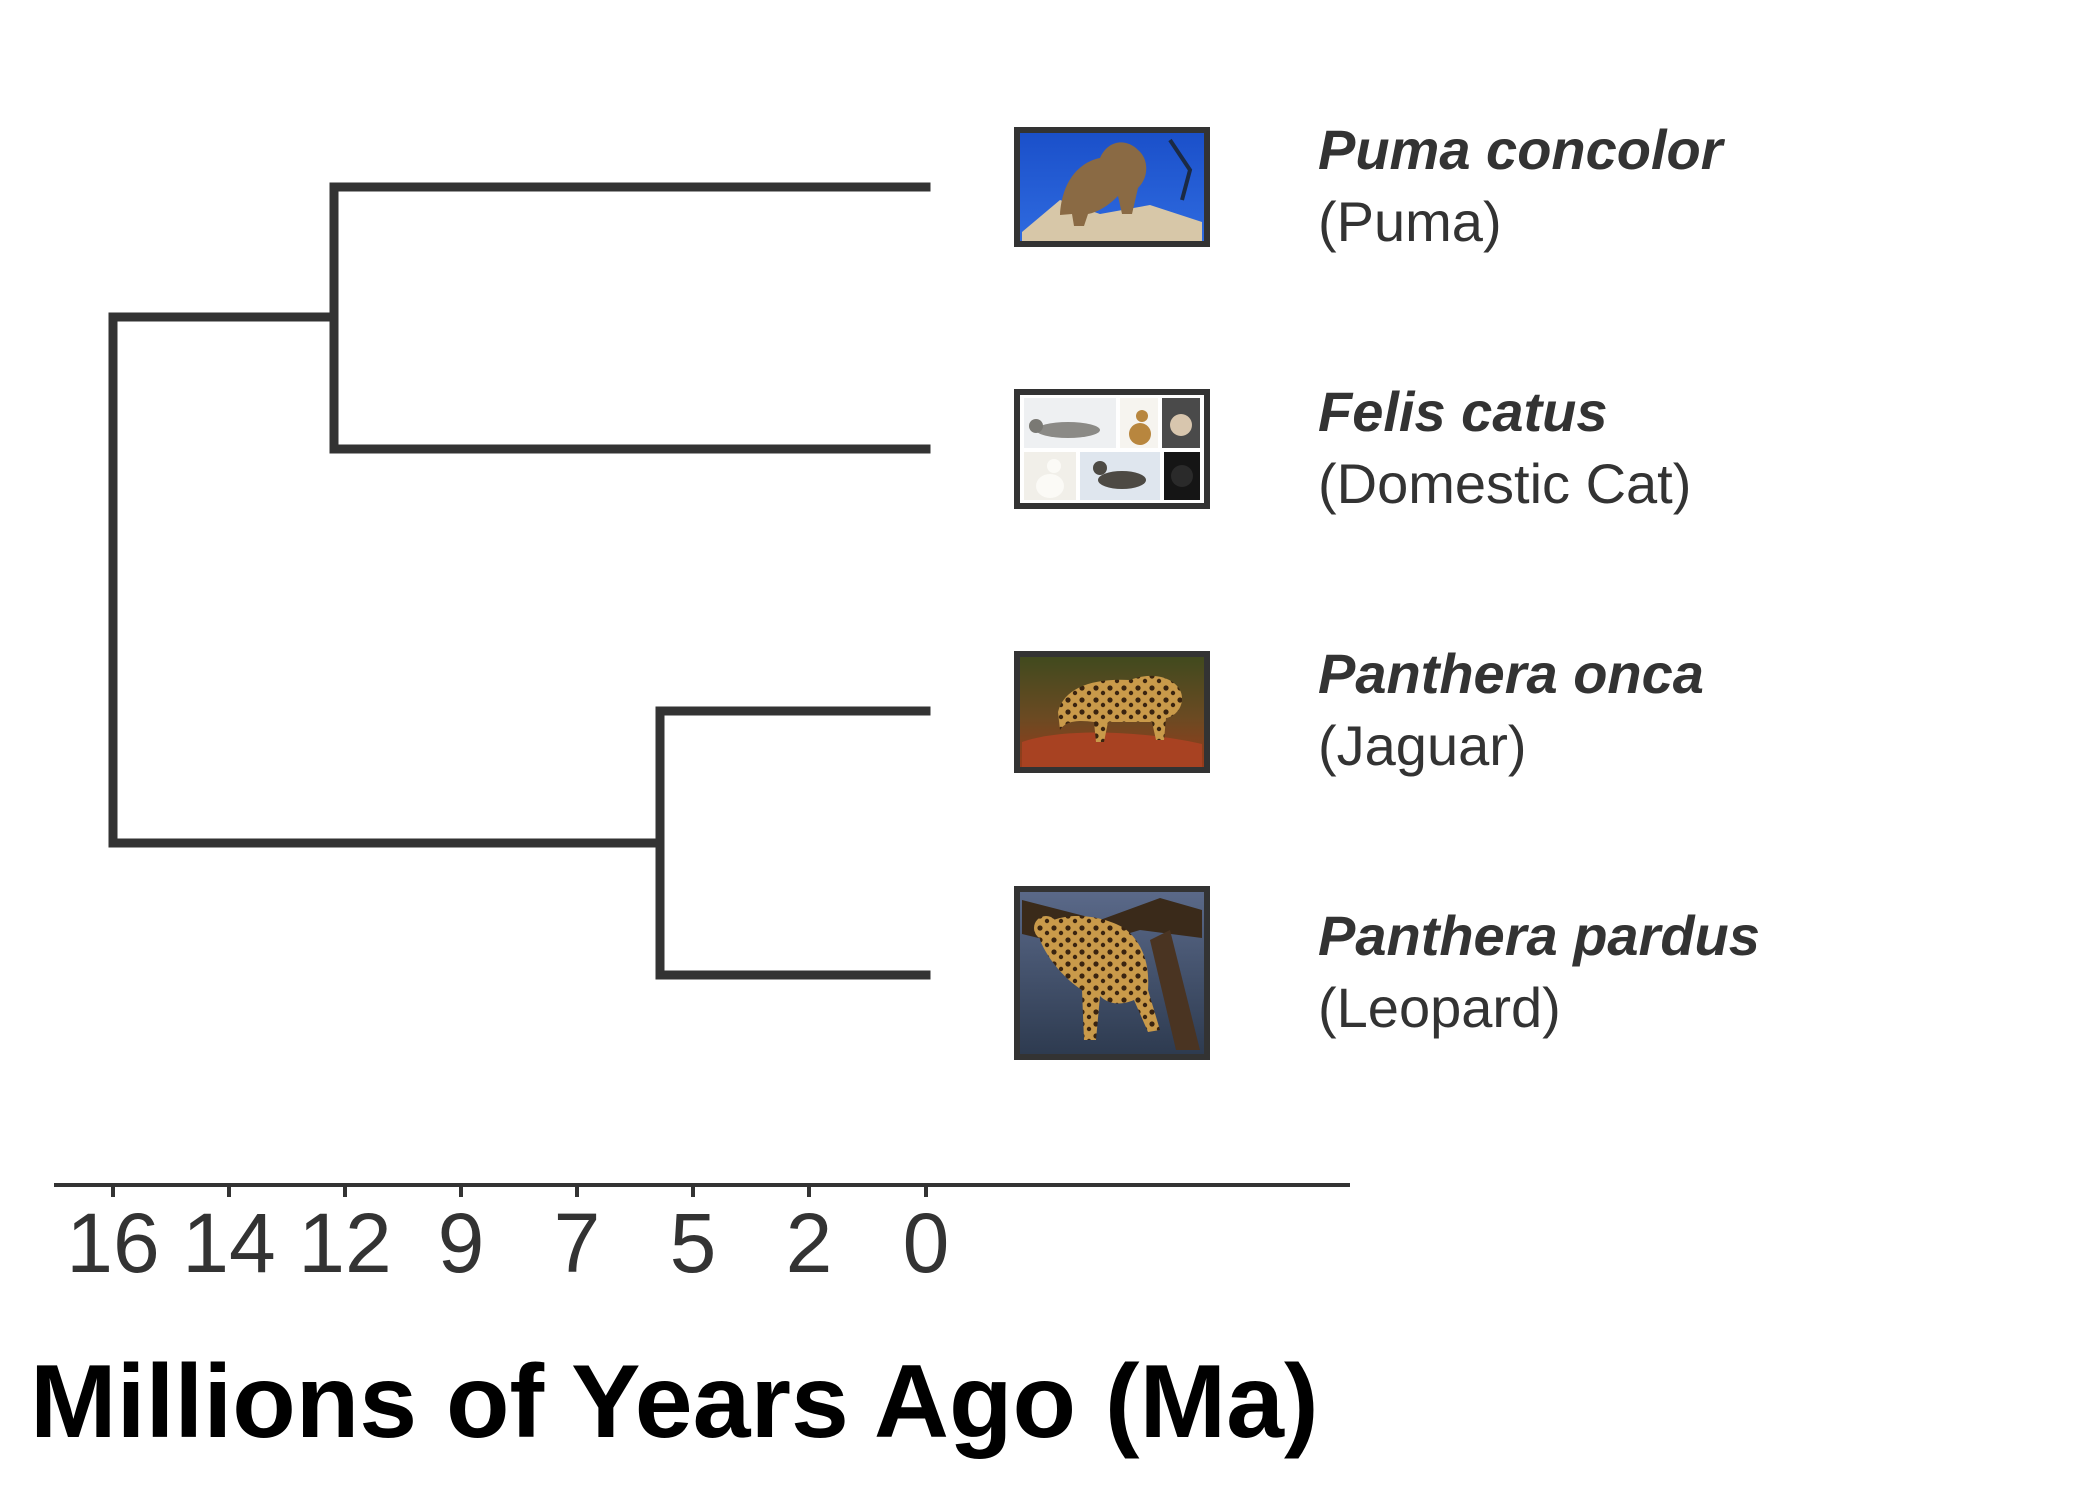  What do you see at coordinates (1511, 673) in the screenshot?
I see `scientific-name: Panthera onca` at bounding box center [1511, 673].